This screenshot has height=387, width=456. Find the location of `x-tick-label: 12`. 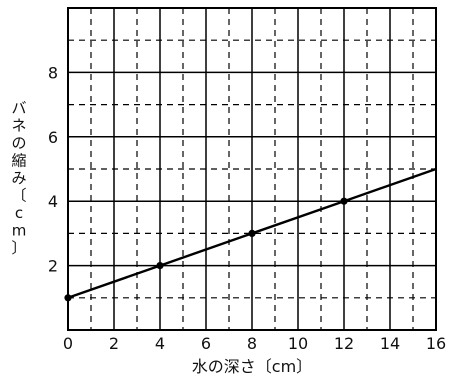

x-tick-label: 12 is located at coordinates (344, 343).